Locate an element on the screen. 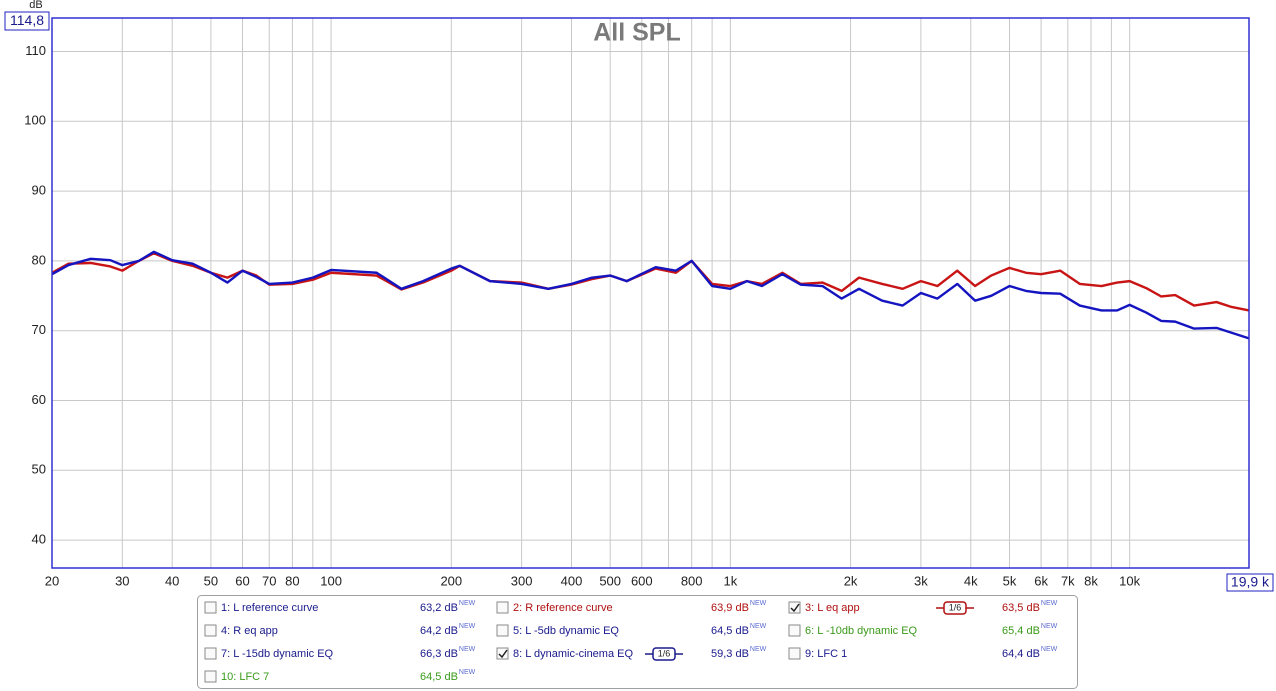 The image size is (1276, 691). trace-name: 2: R reference curve is located at coordinates (563, 608).